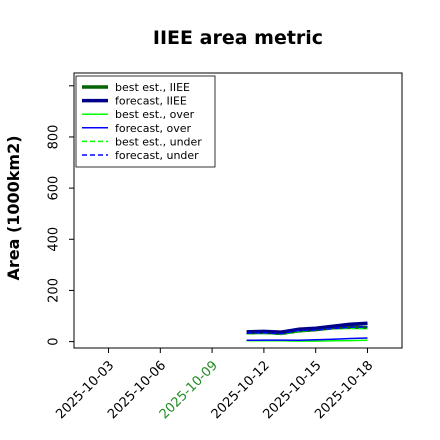 Image resolution: width=440 pixels, height=440 pixels. Describe the element at coordinates (54, 290) in the screenshot. I see `y-tick-label: 200` at that location.